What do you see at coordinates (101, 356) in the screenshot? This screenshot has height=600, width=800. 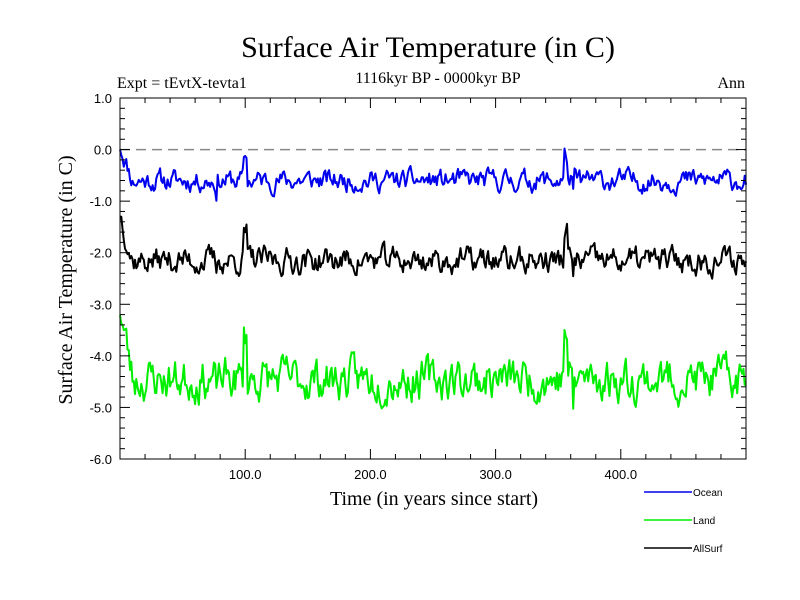 I see `y-tick-label: -4.0` at bounding box center [101, 356].